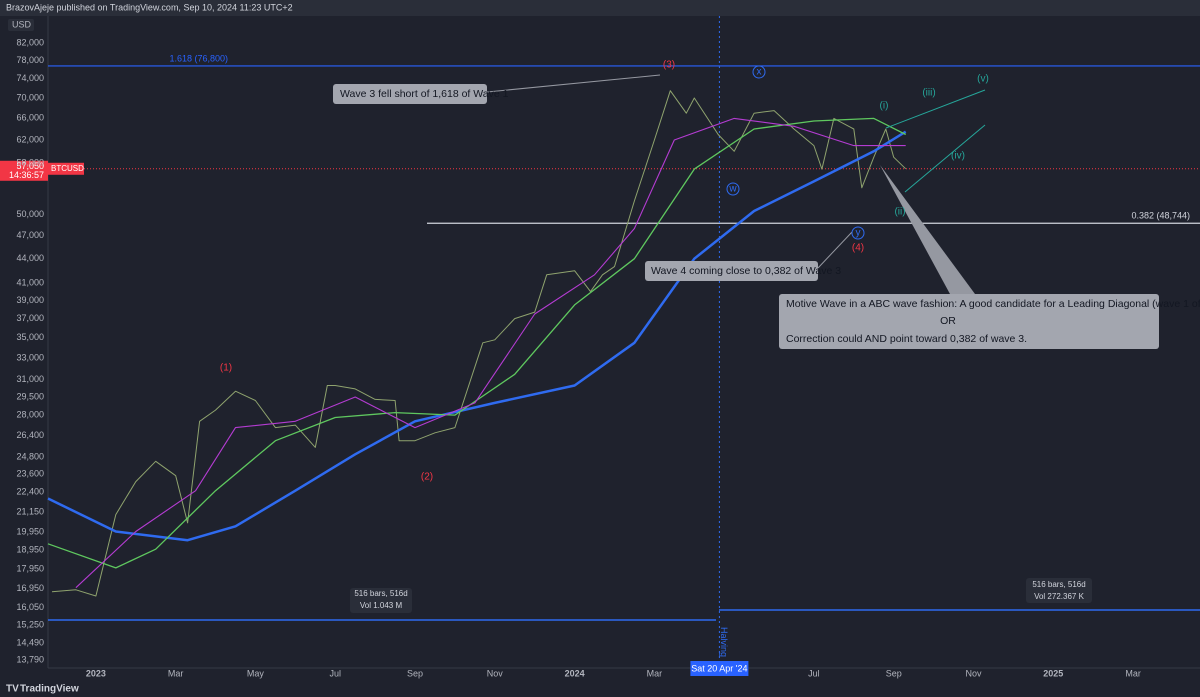 The width and height of the screenshot is (1200, 697). What do you see at coordinates (30, 60) in the screenshot?
I see `y-tick-label: 78,000` at bounding box center [30, 60].